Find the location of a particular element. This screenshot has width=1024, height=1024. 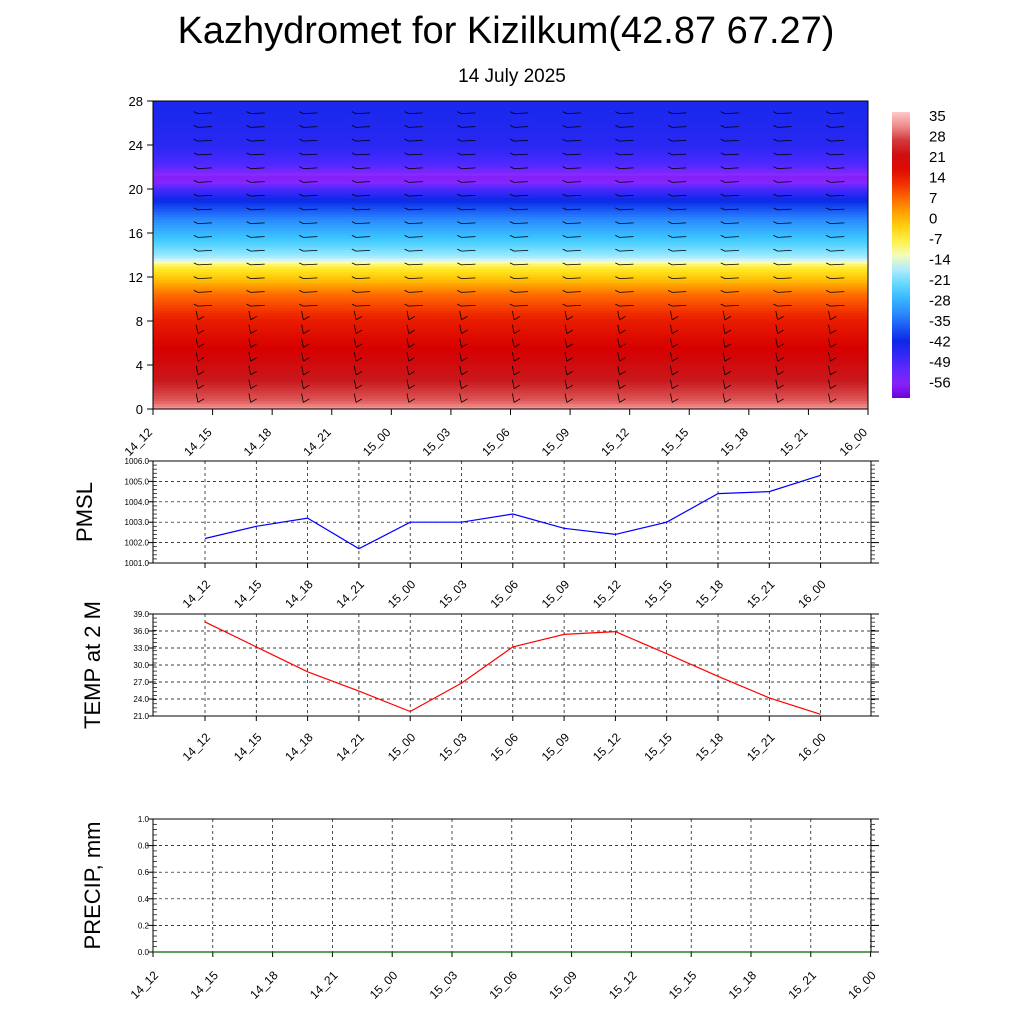

colorbar-label: -7 is located at coordinates (935, 239).